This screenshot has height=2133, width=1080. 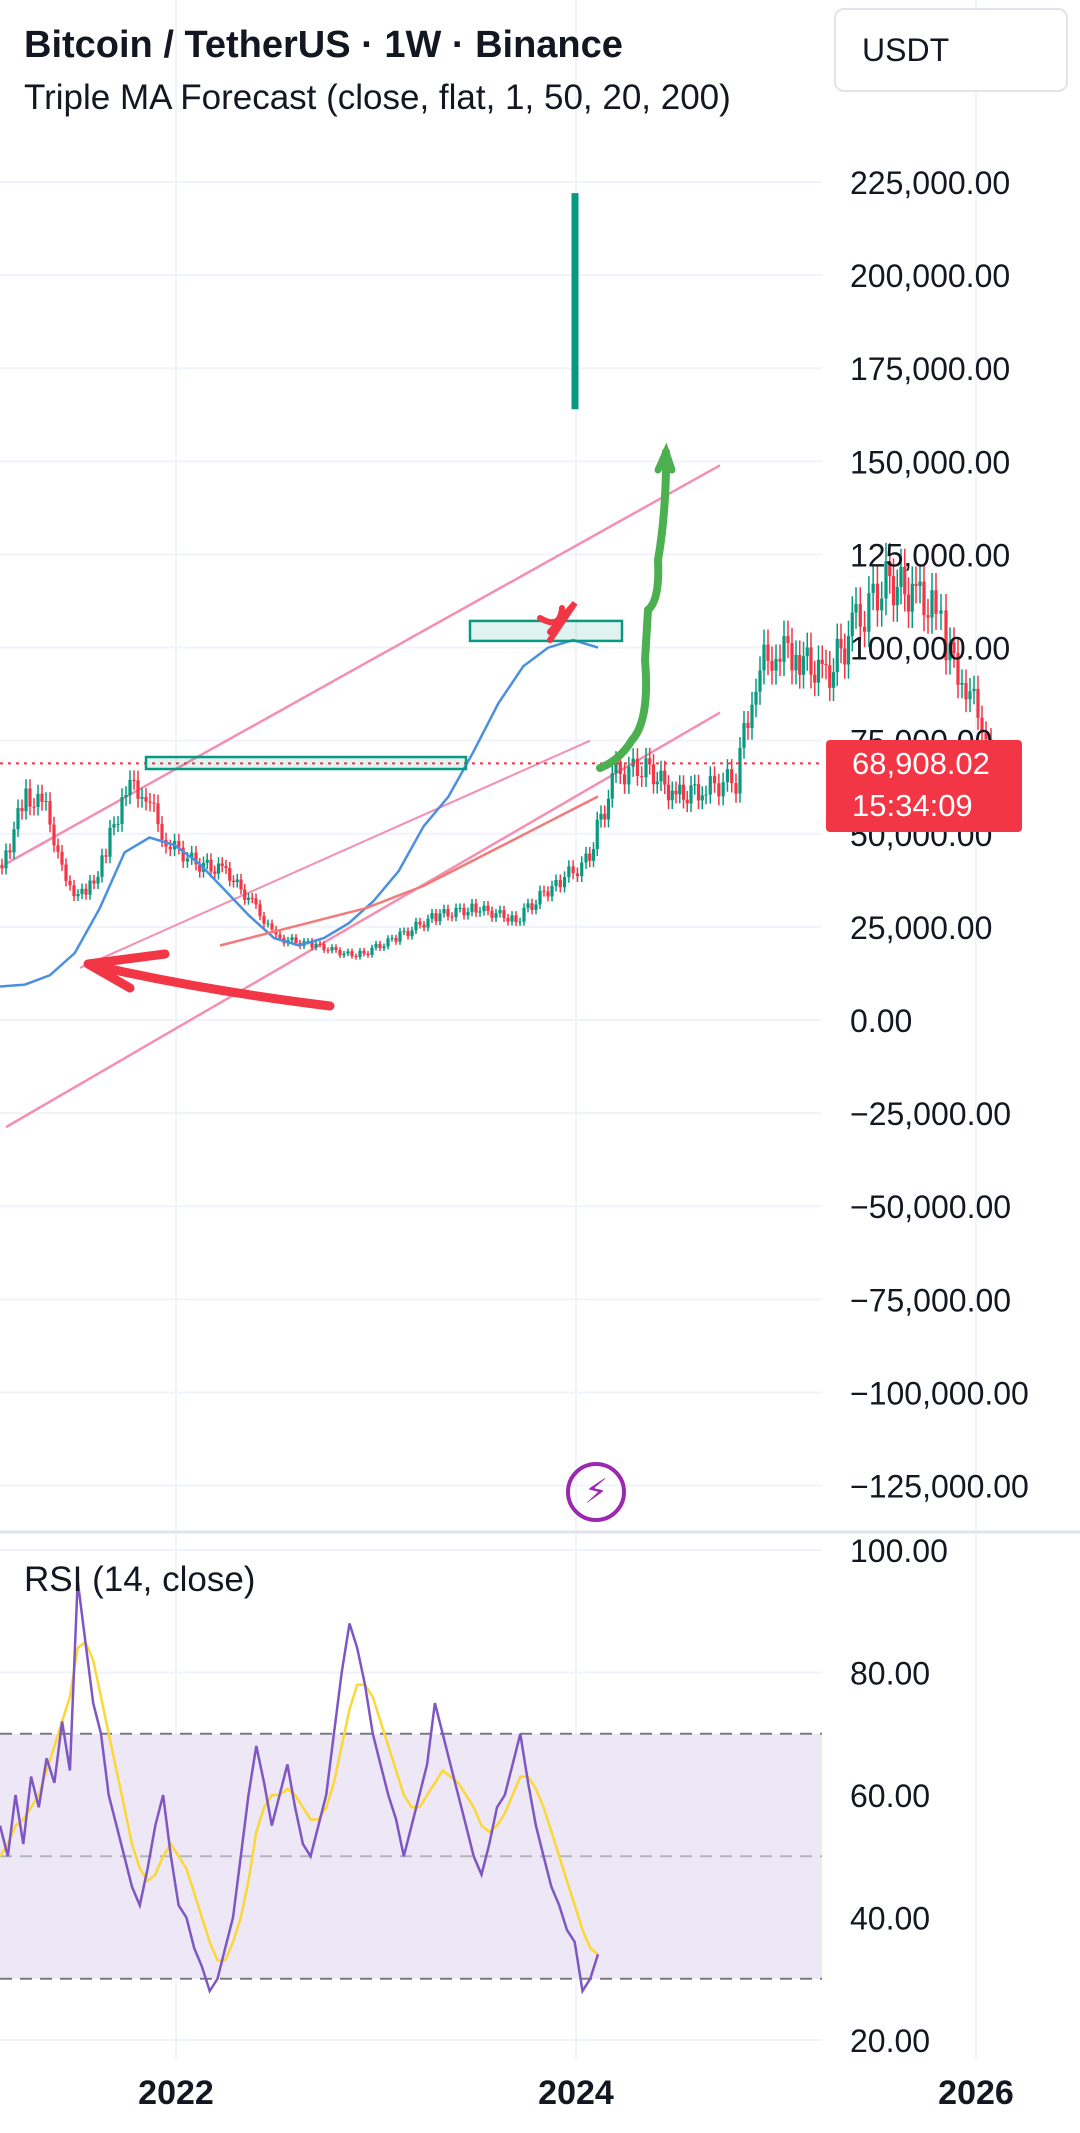 What do you see at coordinates (890, 1674) in the screenshot?
I see `rsi-axis-label: 80.00` at bounding box center [890, 1674].